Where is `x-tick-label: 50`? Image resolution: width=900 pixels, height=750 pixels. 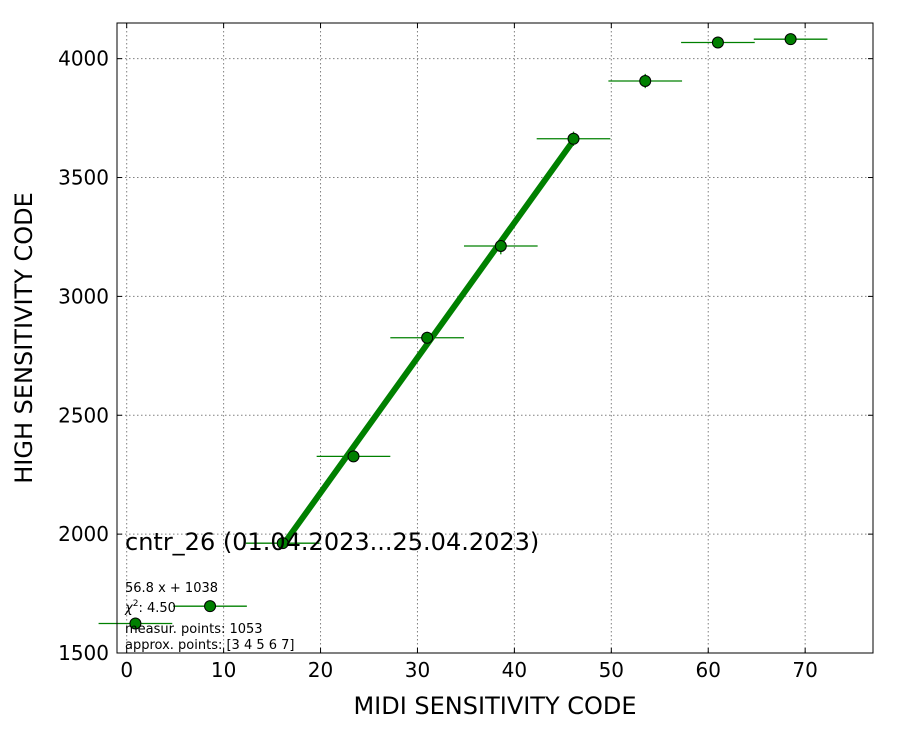 x-tick-label: 50 is located at coordinates (611, 670).